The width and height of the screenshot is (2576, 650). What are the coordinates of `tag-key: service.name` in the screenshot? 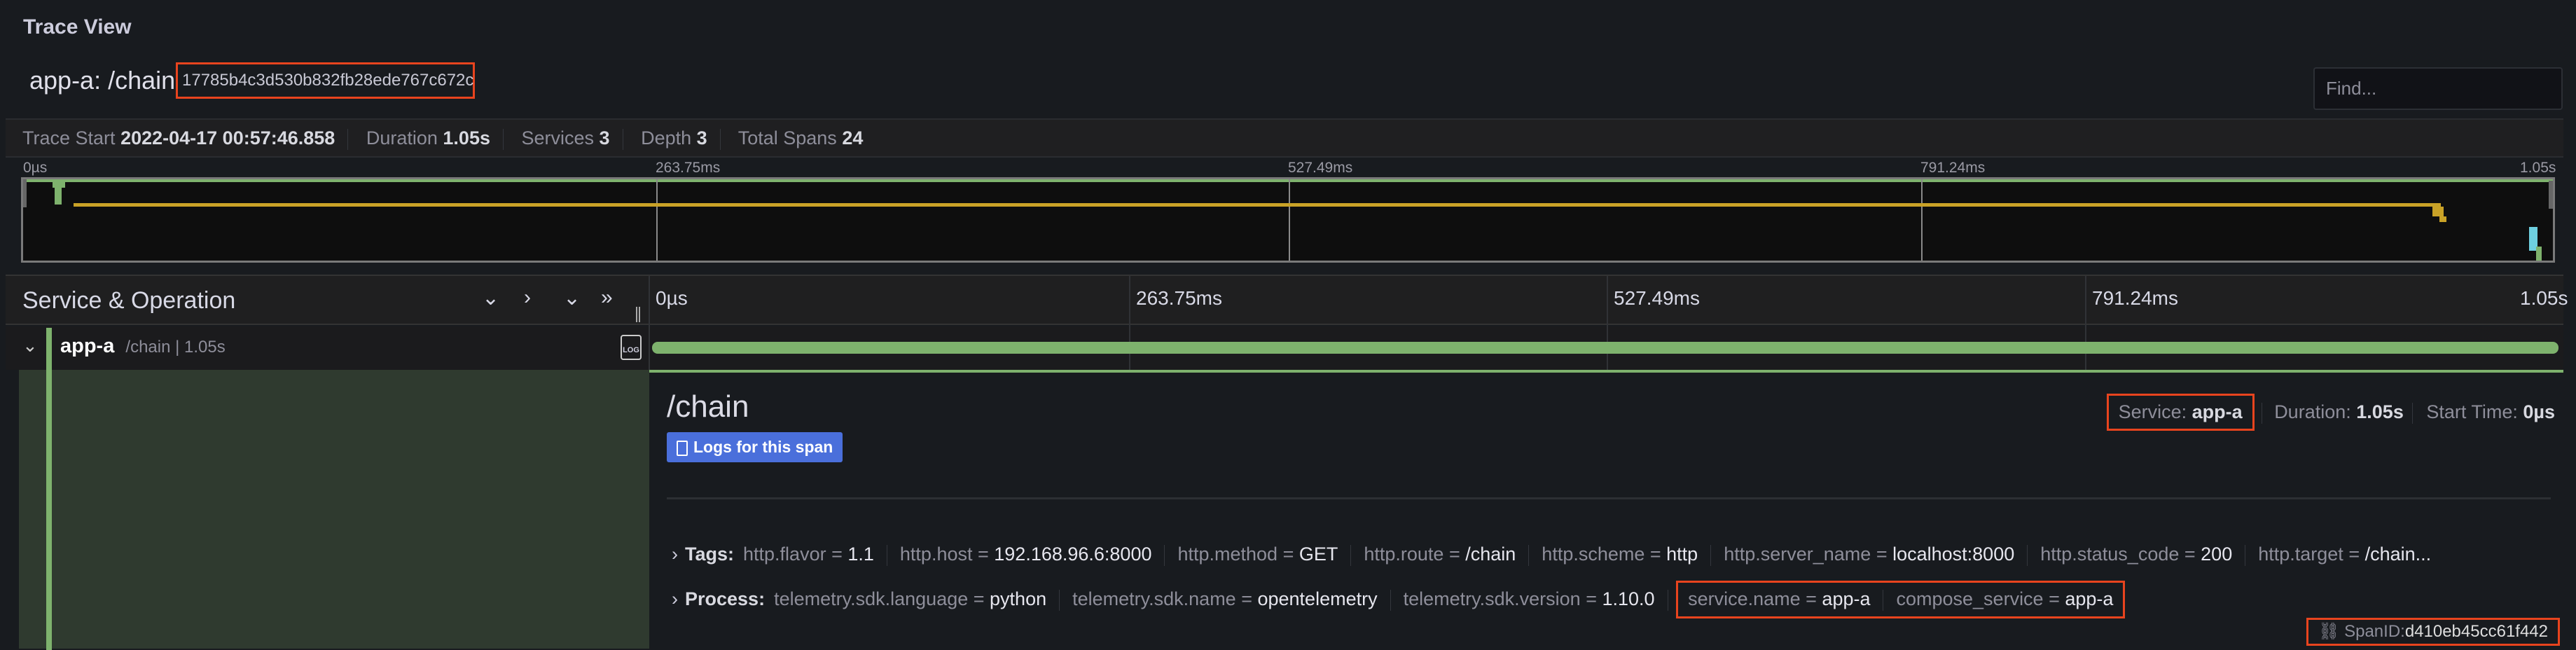 It's located at (1744, 598).